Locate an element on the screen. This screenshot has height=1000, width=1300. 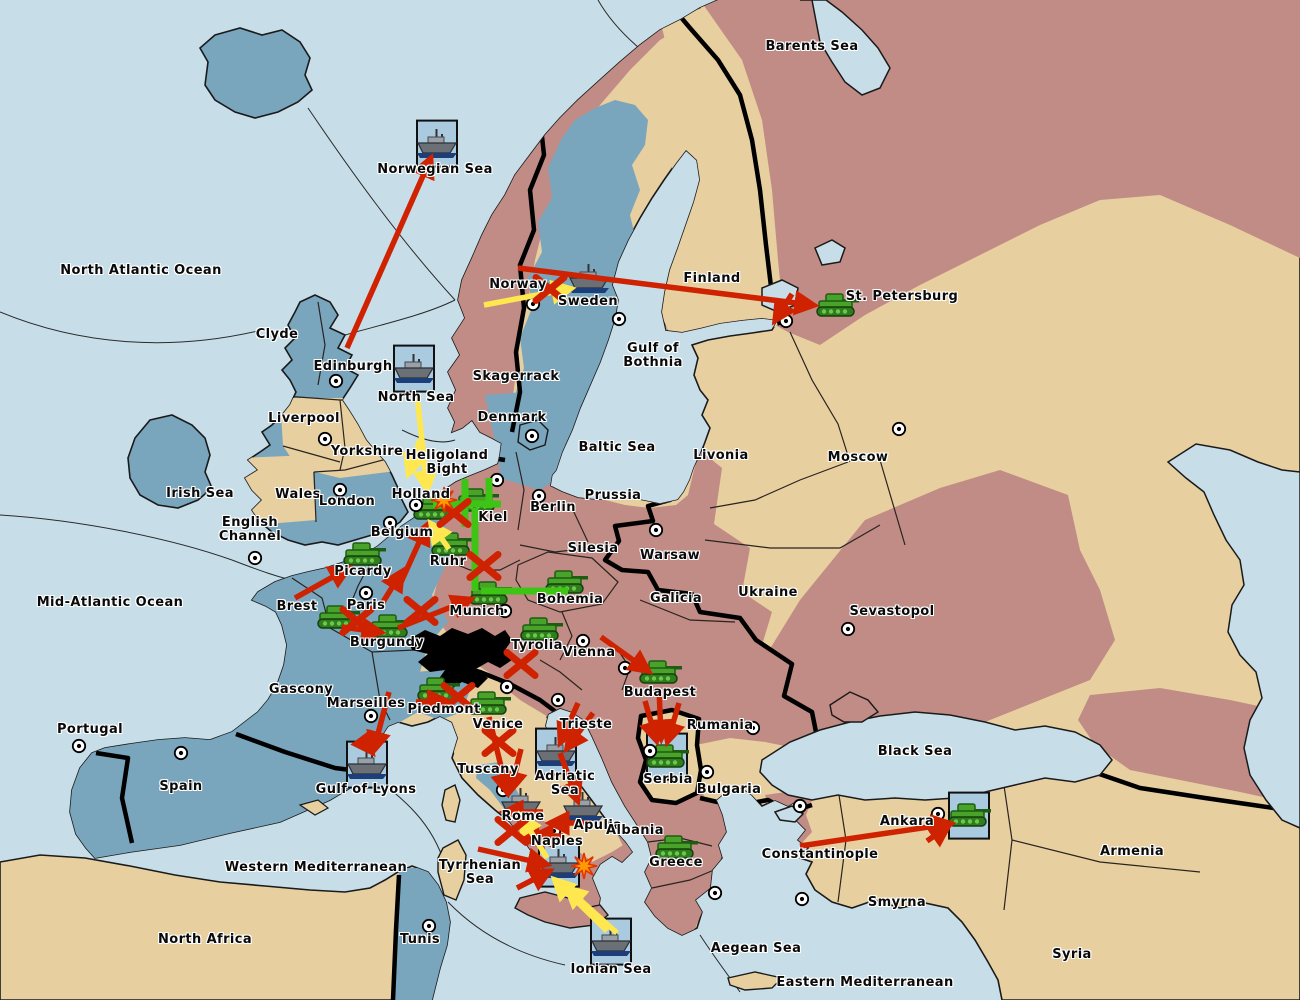
supply-center-trieste is located at coordinates (558, 700).